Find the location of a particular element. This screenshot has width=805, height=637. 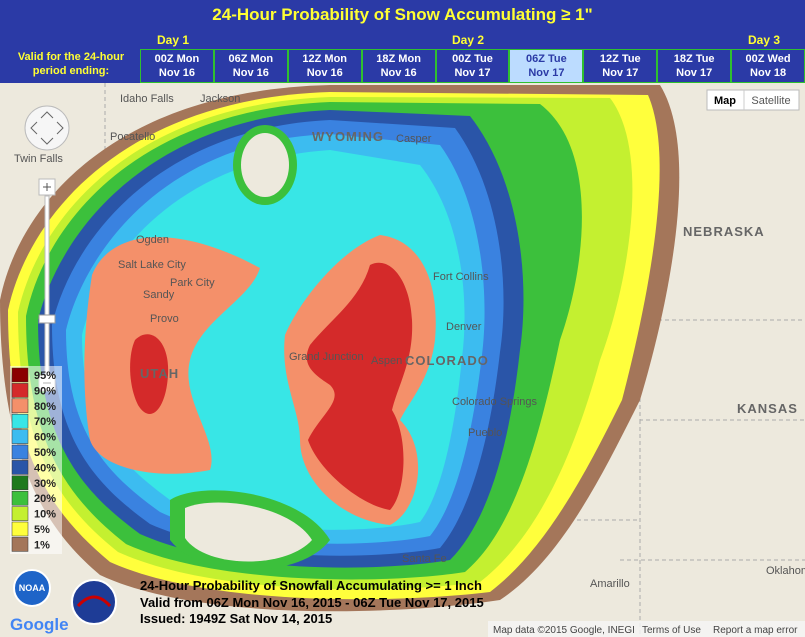

place-label: Park City is located at coordinates (192, 283).